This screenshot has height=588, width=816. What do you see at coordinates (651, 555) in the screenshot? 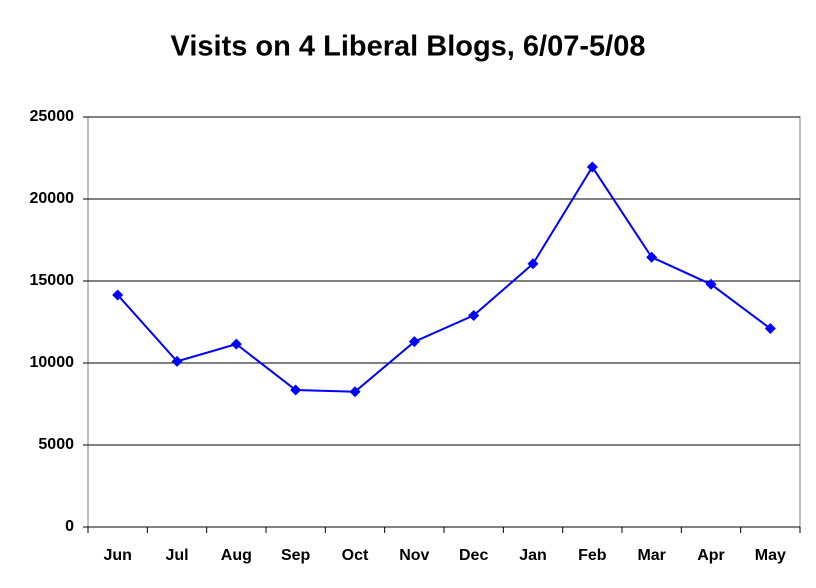
I see `x-tick-label: Mar` at bounding box center [651, 555].